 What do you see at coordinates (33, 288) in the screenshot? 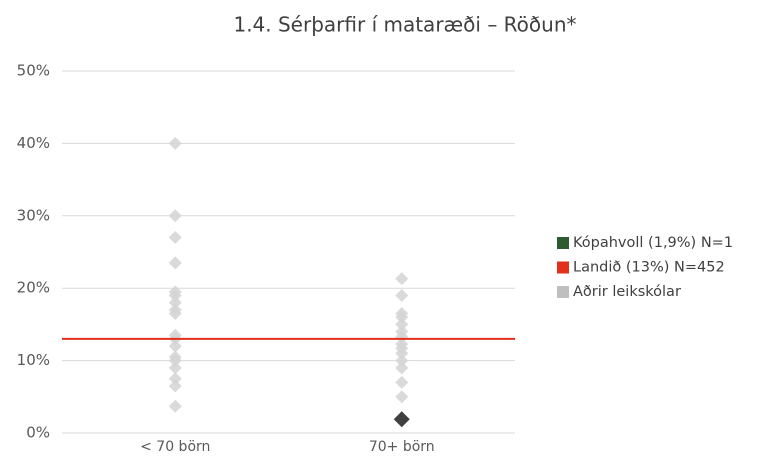
I see `y-tick-label: 20%` at bounding box center [33, 288].